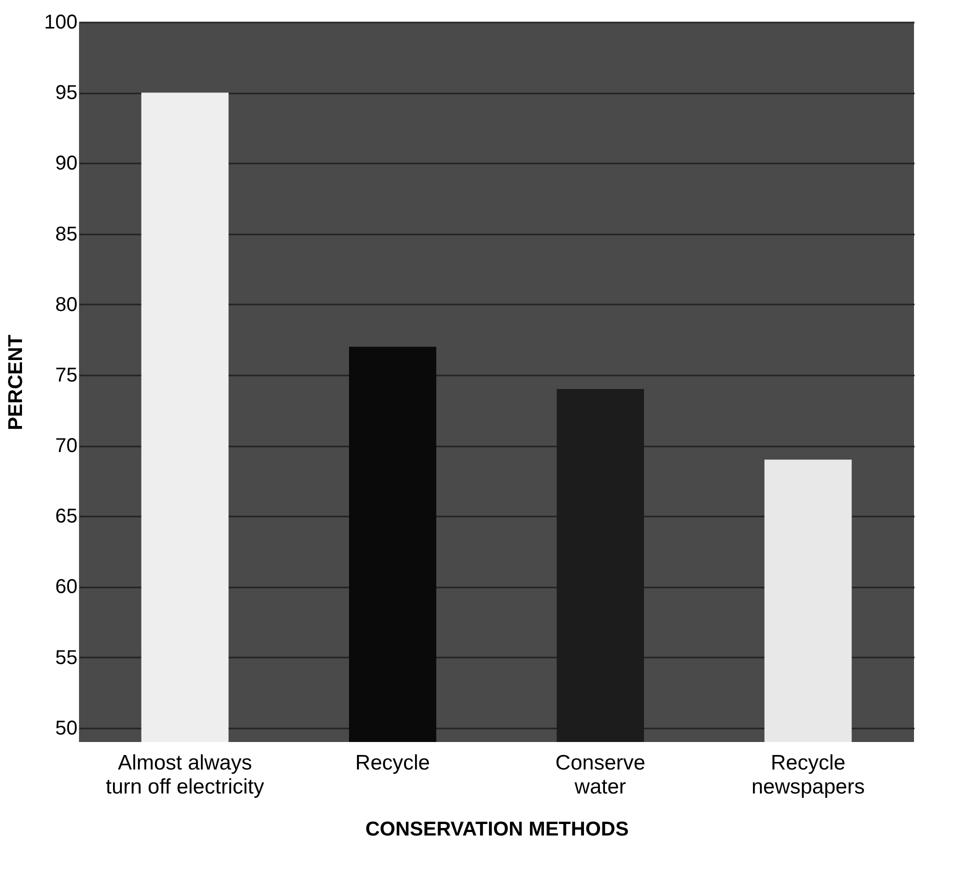 The image size is (966, 880). I want to click on y-tick-label: 60, so click(66, 587).